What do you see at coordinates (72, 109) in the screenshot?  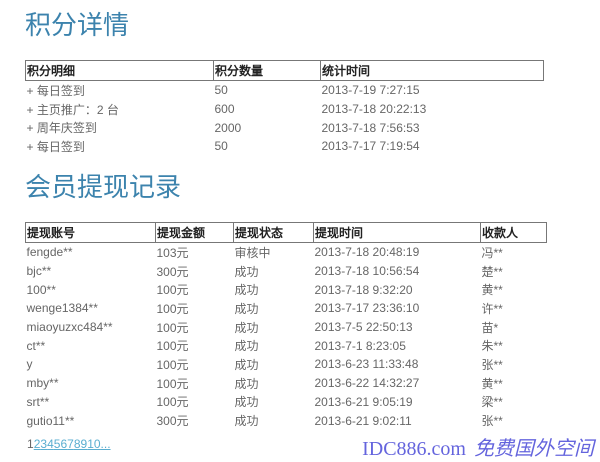 I see `table-cell: + 主页推广：2 台` at bounding box center [72, 109].